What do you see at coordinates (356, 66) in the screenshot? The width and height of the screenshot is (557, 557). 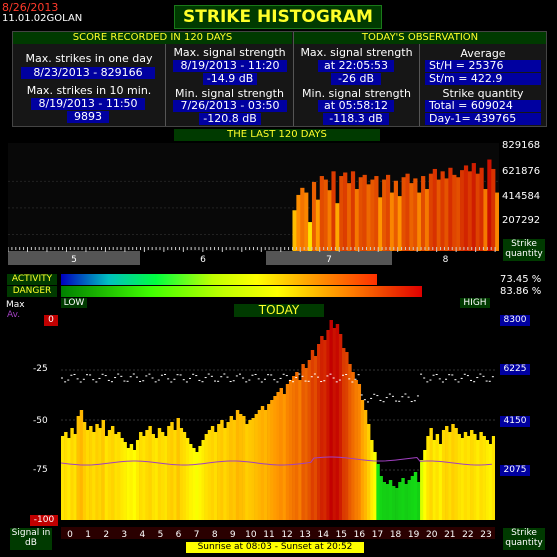 I see `today-max-sig-time: at 22:05:53` at bounding box center [356, 66].